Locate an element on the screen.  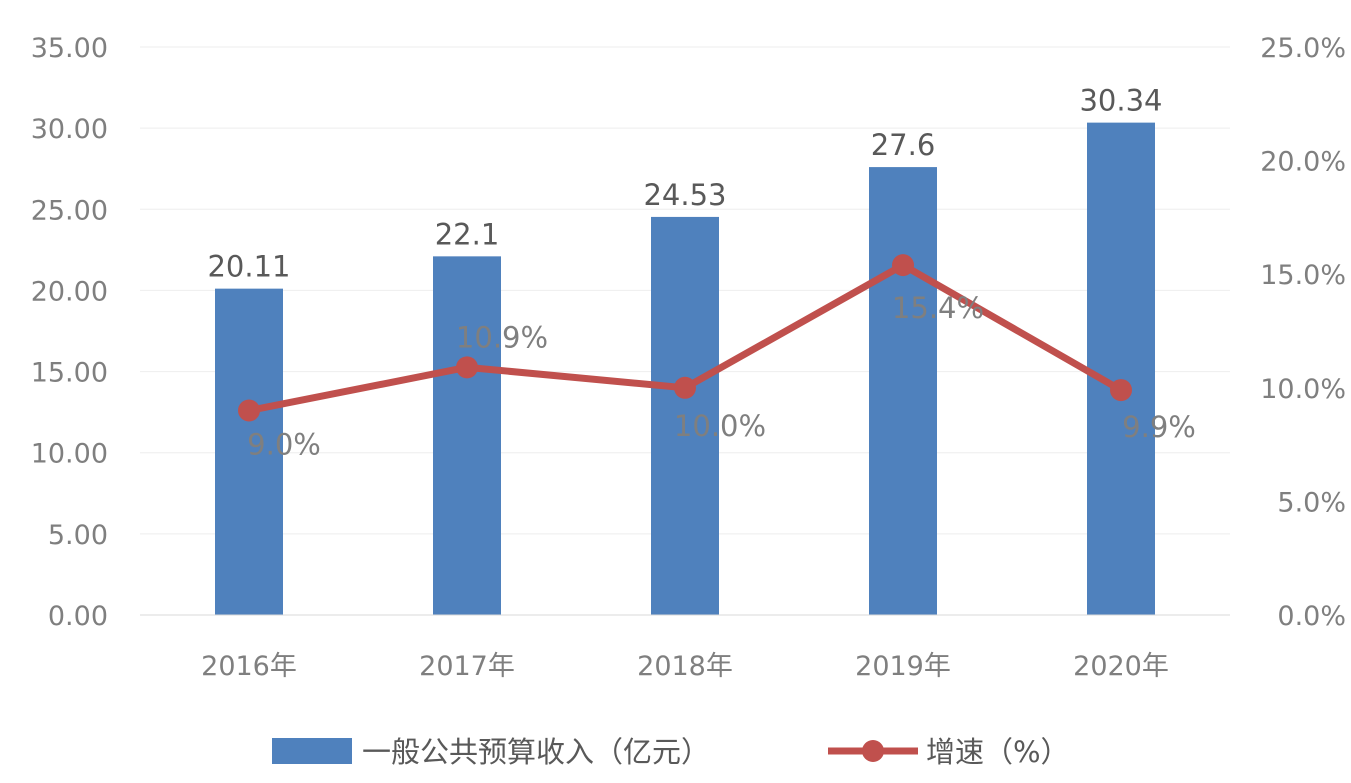
y-right-tick-label: 0.0% is located at coordinates (1311, 616).